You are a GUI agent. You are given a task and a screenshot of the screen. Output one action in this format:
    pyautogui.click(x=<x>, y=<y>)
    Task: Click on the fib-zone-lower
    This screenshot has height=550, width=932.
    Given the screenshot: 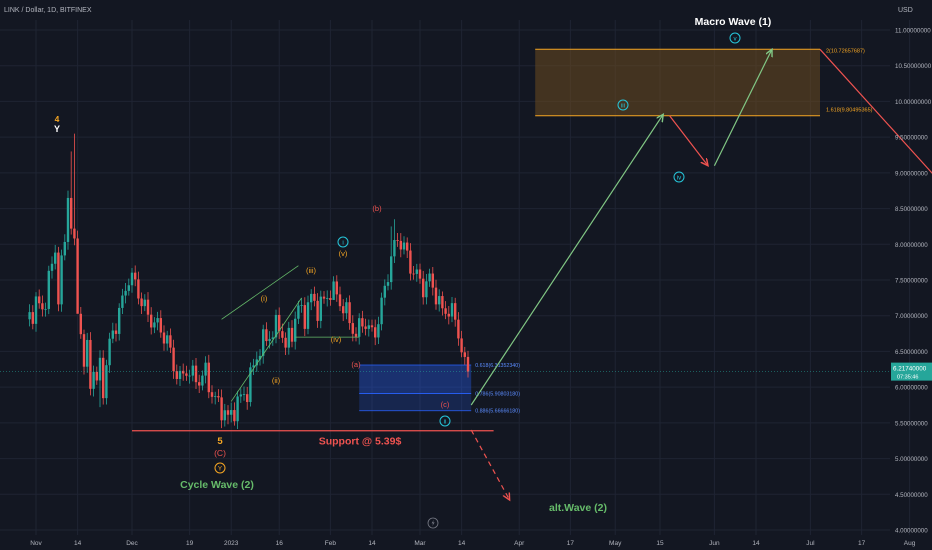 What is the action you would take?
    pyautogui.click(x=415, y=402)
    